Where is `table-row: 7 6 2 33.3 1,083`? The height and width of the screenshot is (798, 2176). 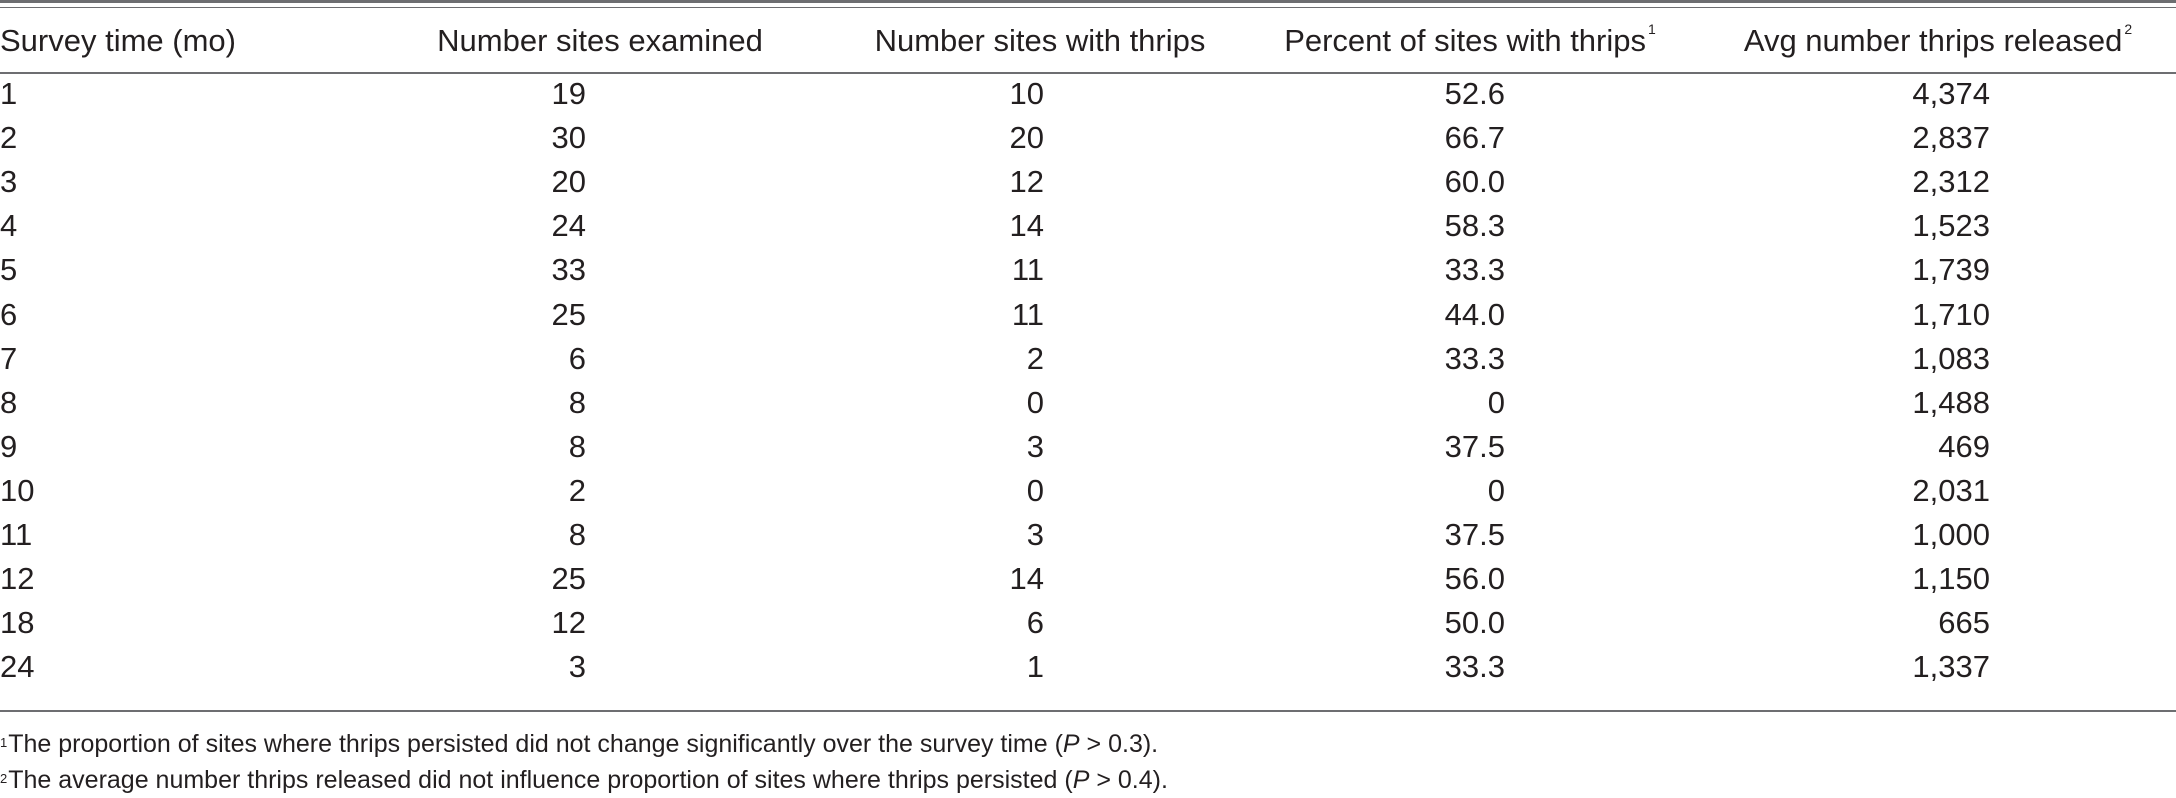
table-row: 7 6 2 33.3 1,083 is located at coordinates (1088, 359).